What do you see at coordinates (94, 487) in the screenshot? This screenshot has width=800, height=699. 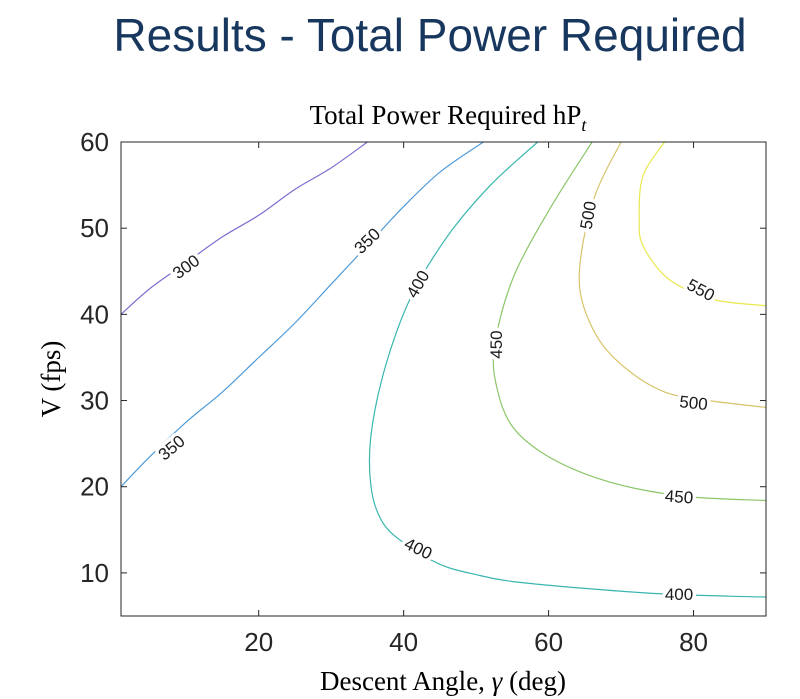 I see `y-tick-label: 20` at bounding box center [94, 487].